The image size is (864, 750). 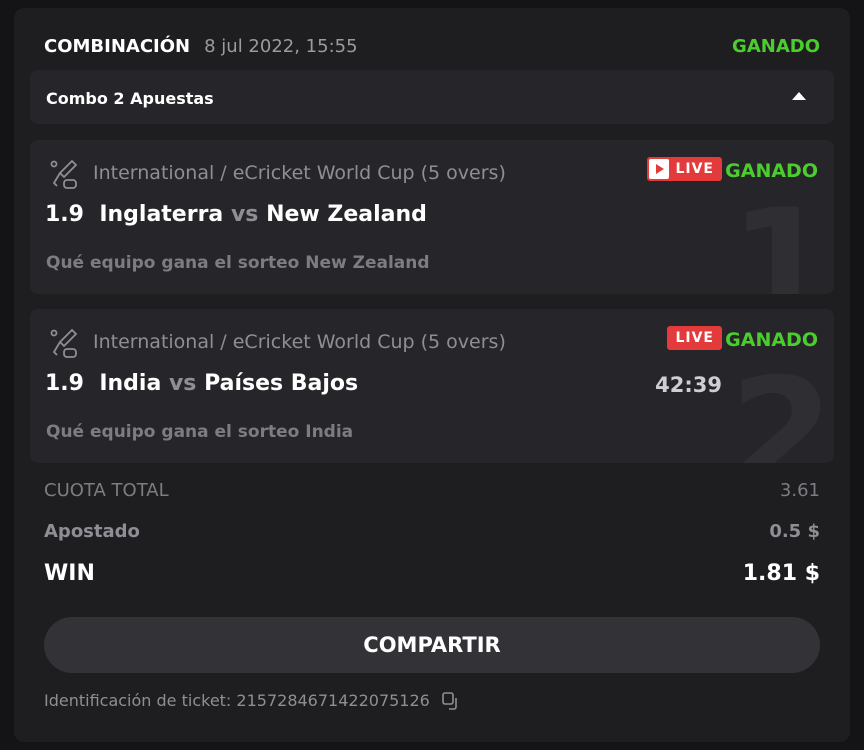 I want to click on bet-index: 2, so click(x=781, y=405).